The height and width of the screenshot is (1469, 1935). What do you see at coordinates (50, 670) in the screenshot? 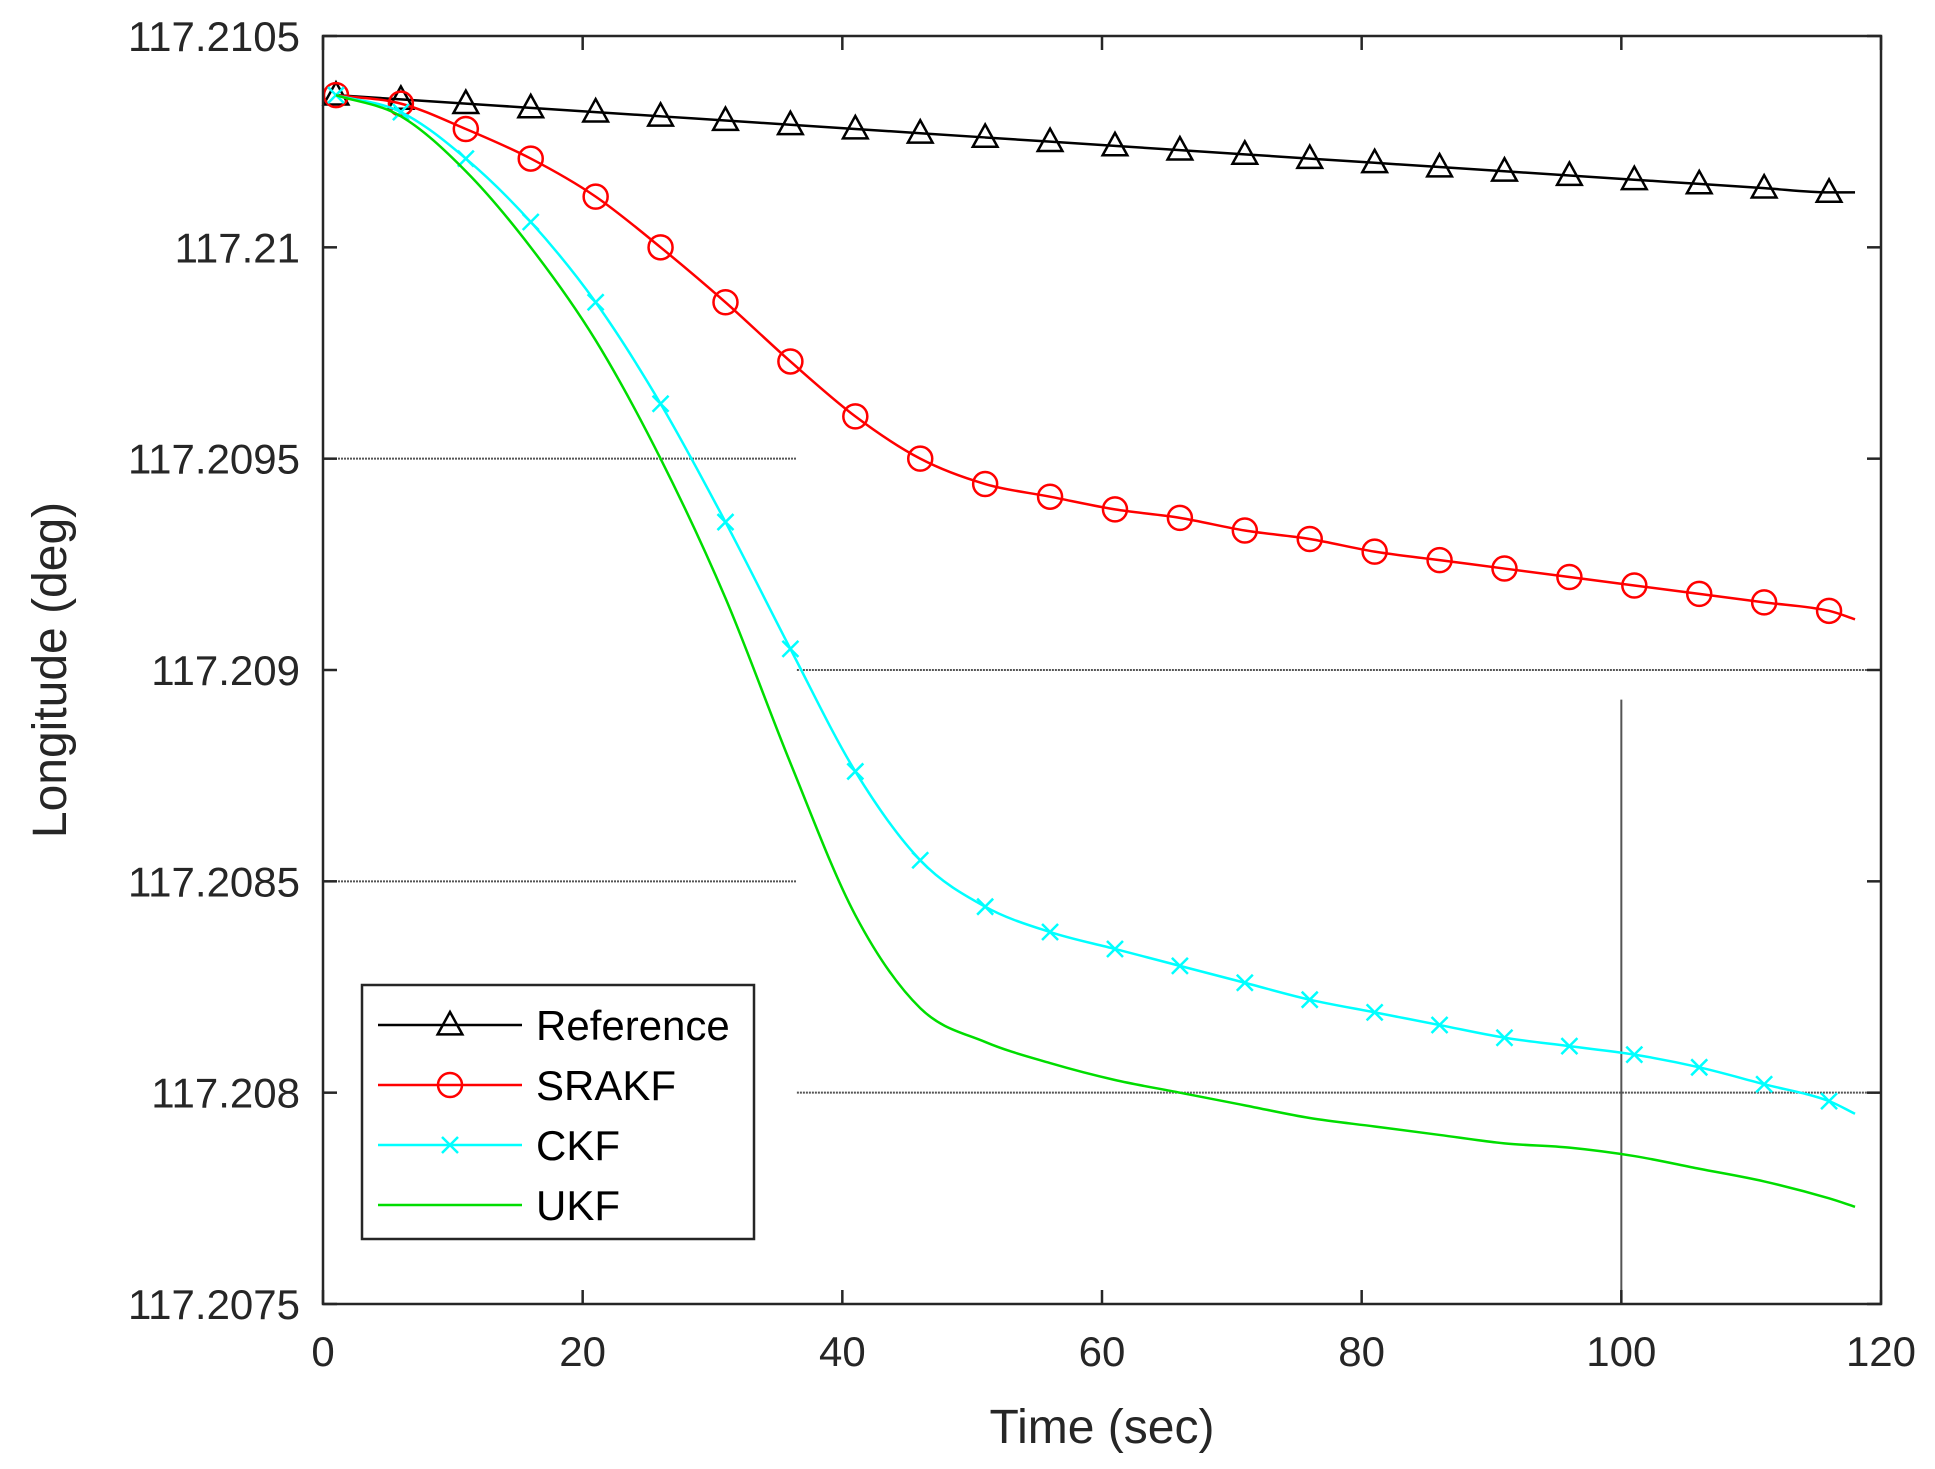
I see `y-axis-title: Longitude (deg)` at bounding box center [50, 670].